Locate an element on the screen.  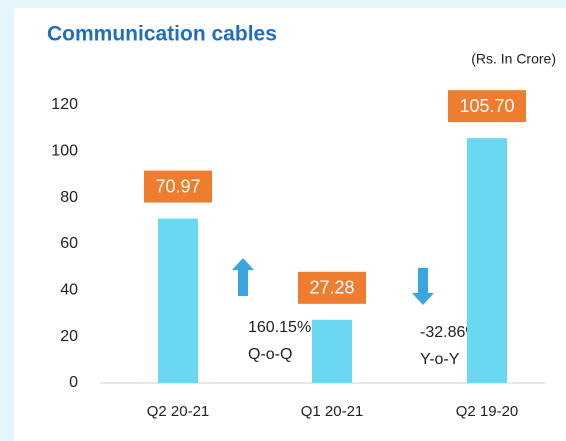
x-tick-label: Q2 19-20 is located at coordinates (487, 411).